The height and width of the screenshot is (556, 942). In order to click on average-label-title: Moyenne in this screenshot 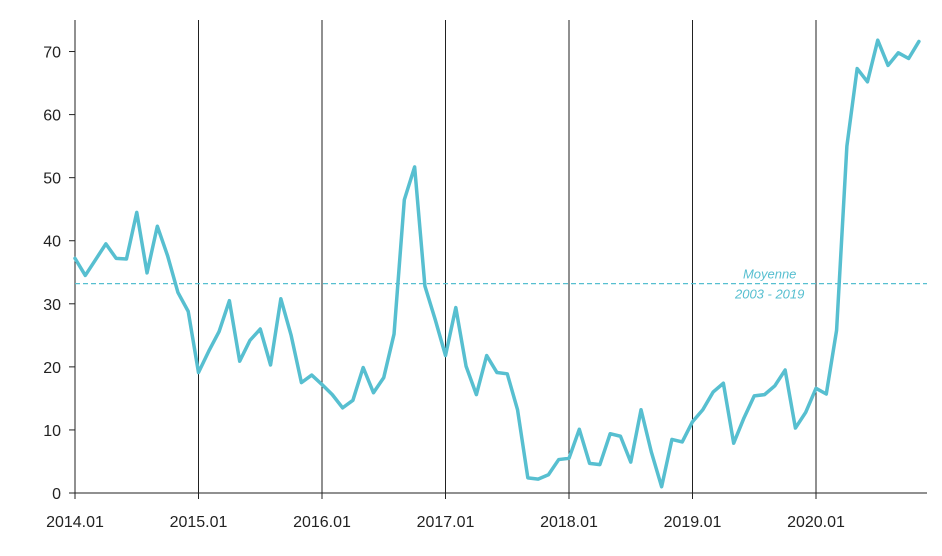, I will do `click(769, 274)`.